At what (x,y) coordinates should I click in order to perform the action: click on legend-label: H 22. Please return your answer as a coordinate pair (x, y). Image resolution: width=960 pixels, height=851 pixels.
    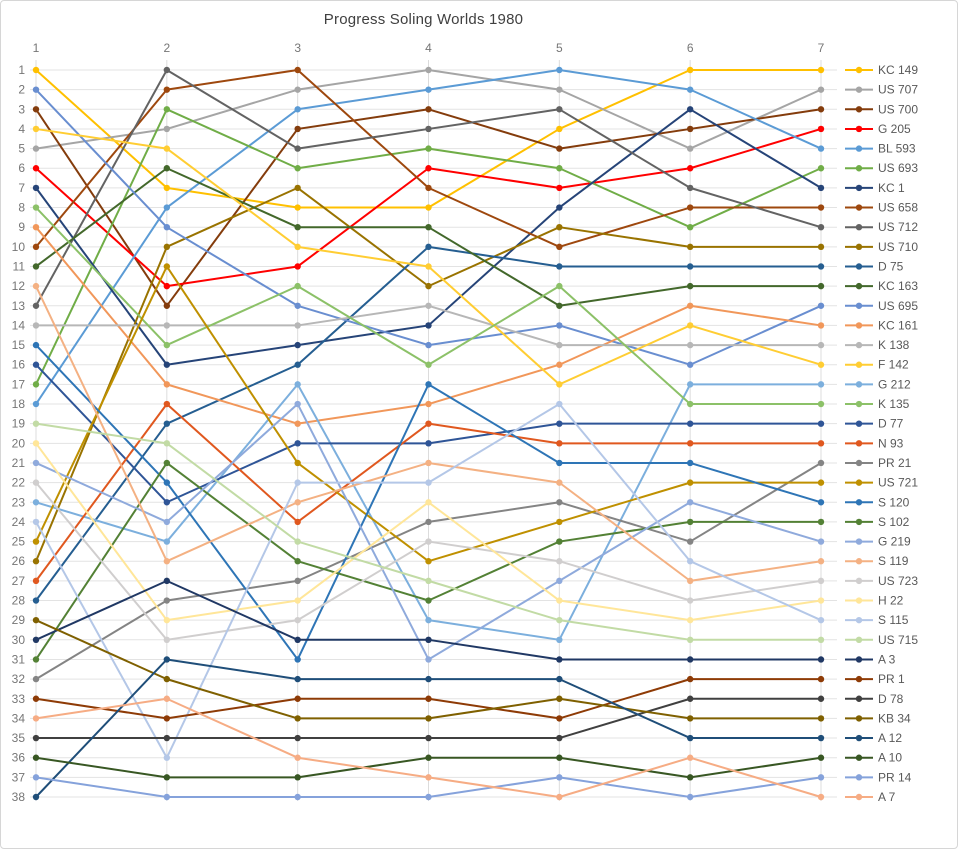
    Looking at the image, I should click on (891, 601).